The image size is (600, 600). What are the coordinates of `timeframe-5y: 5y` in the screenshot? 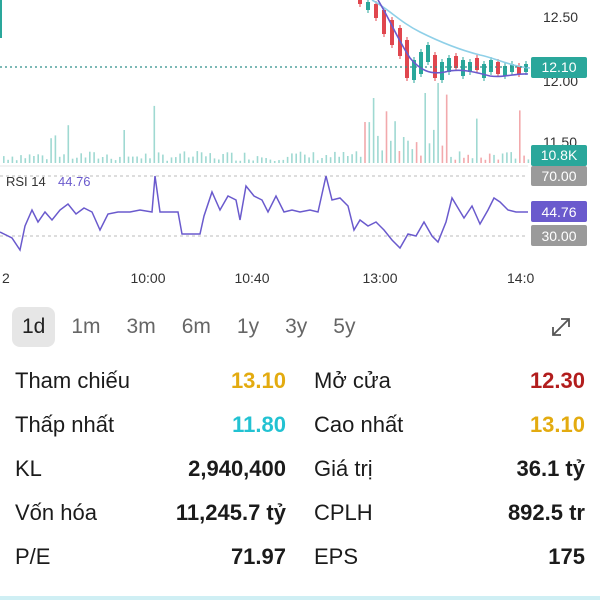 It's located at (344, 326).